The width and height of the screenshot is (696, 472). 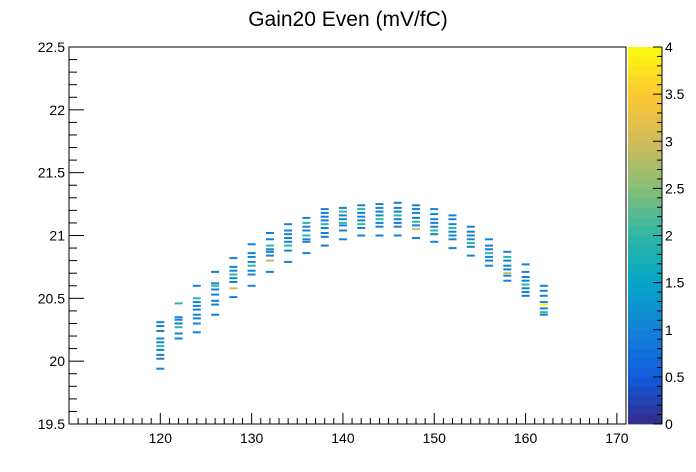 What do you see at coordinates (51, 173) in the screenshot?
I see `y-tick-label: 21.5` at bounding box center [51, 173].